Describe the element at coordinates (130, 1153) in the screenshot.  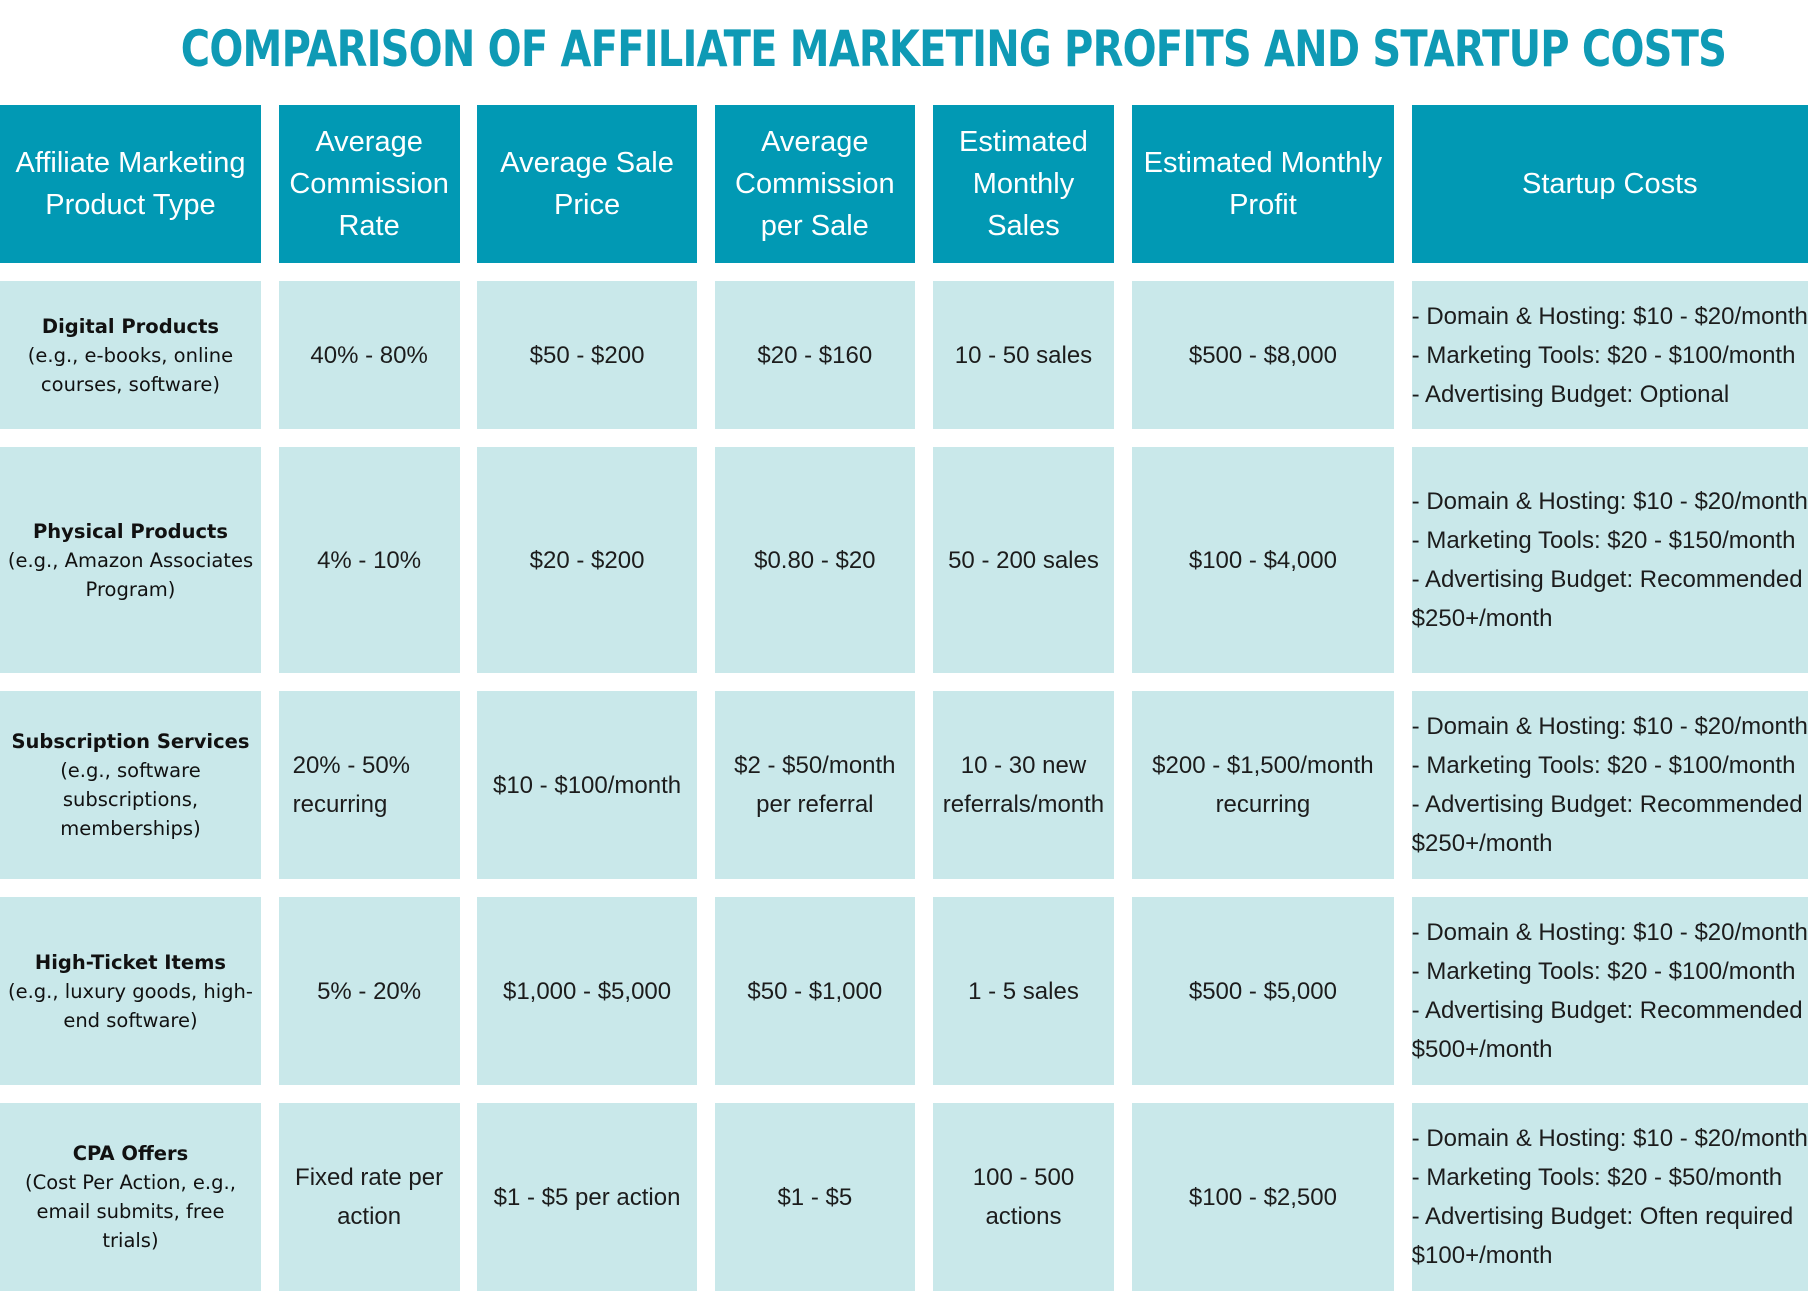
I see `product-type-name: CPA Offers` at that location.